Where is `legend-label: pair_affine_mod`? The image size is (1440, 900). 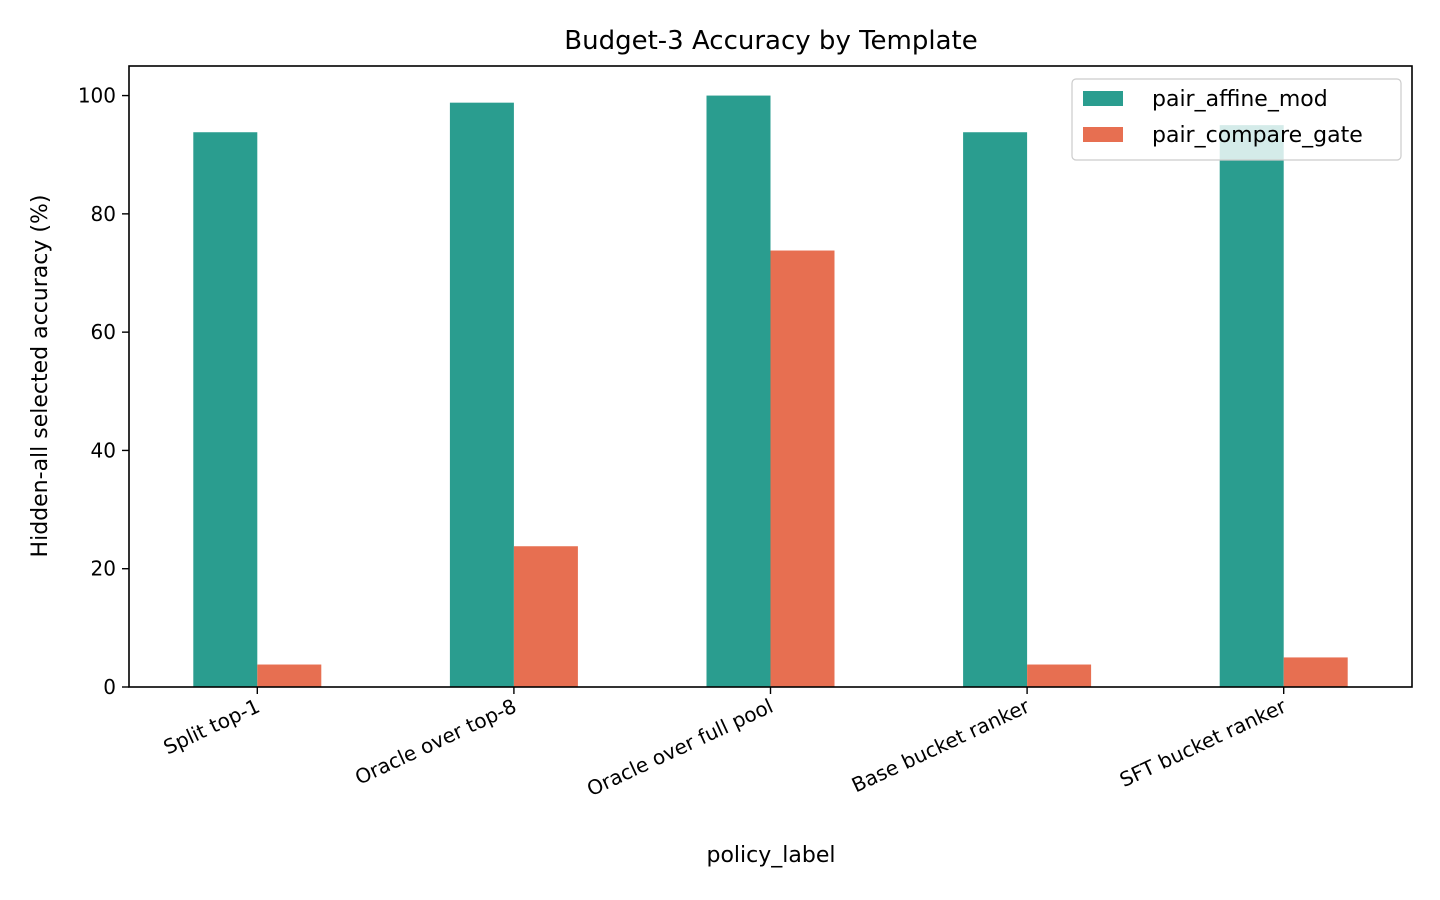
legend-label: pair_affine_mod is located at coordinates (1240, 99).